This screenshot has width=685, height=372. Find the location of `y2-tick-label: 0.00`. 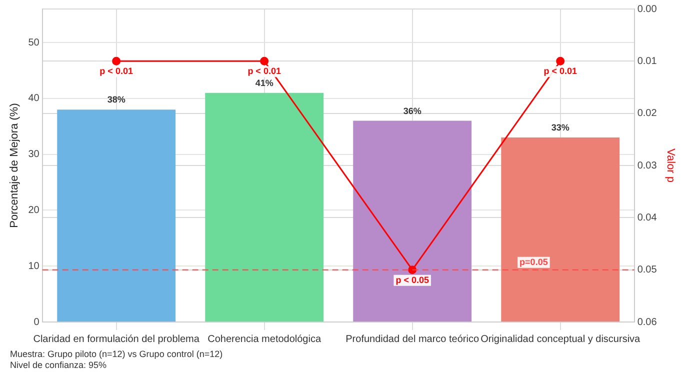

y2-tick-label: 0.00 is located at coordinates (647, 9).